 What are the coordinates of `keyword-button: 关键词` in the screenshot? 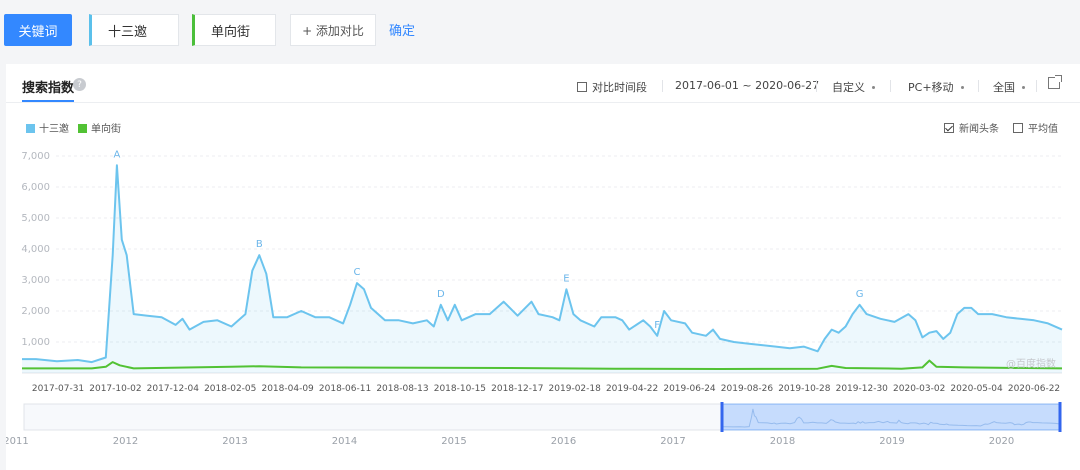 It's located at (38, 30).